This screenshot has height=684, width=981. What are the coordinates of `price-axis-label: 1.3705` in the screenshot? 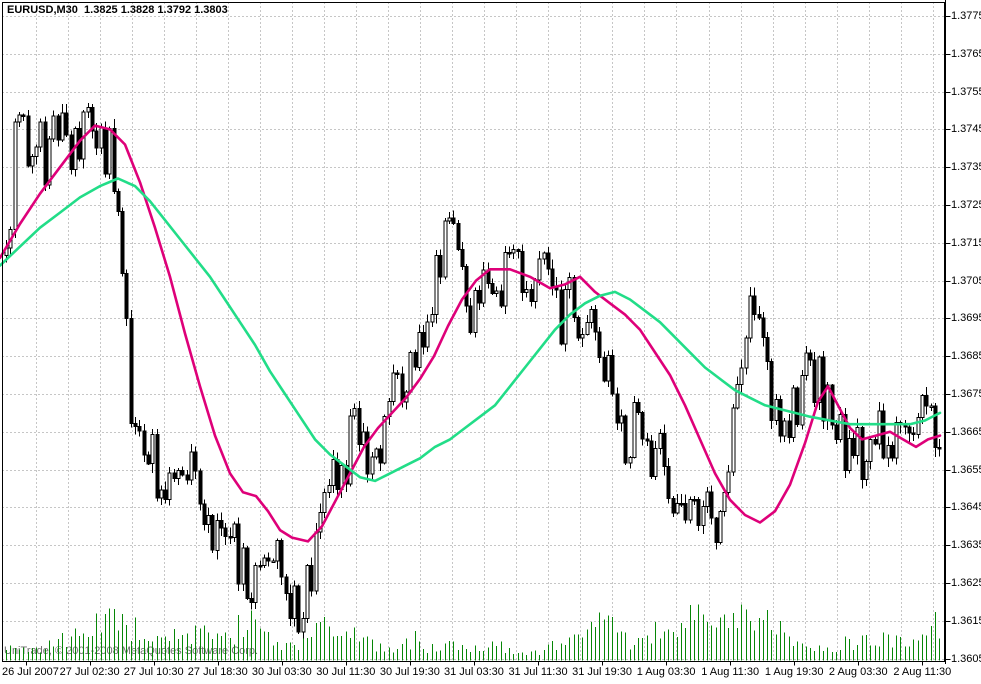 It's located at (966, 280).